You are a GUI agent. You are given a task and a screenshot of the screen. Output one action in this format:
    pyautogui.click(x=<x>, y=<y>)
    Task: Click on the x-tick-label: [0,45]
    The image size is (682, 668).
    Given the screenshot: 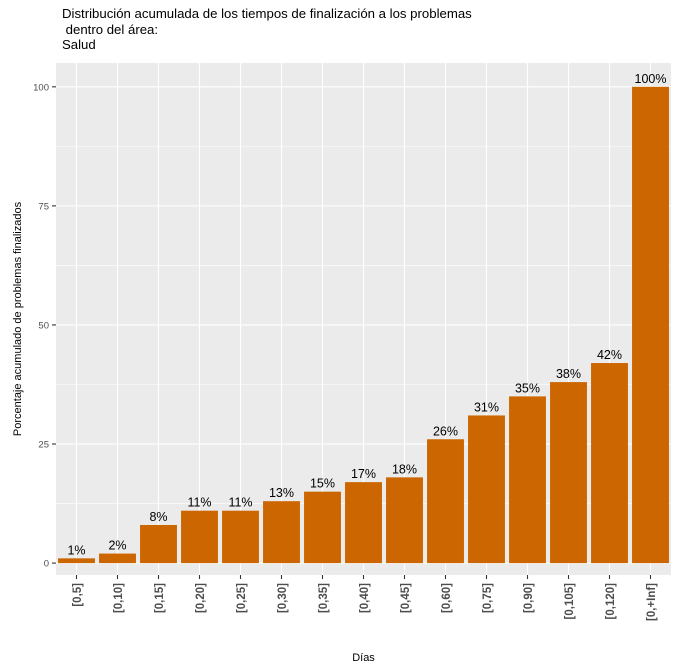 What is the action you would take?
    pyautogui.click(x=406, y=598)
    